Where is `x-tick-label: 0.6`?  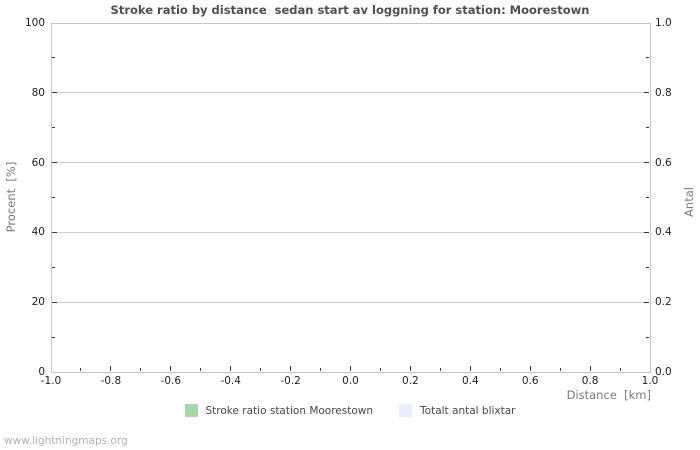 x-tick-label: 0.6 is located at coordinates (530, 381).